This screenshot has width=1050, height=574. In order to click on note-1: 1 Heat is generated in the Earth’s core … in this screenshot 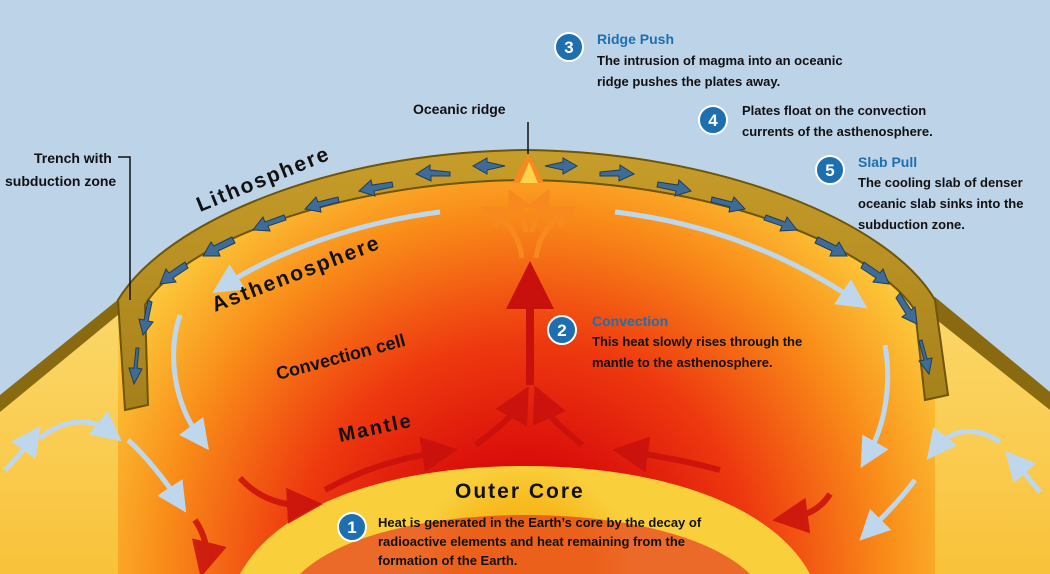, I will do `click(519, 540)`.